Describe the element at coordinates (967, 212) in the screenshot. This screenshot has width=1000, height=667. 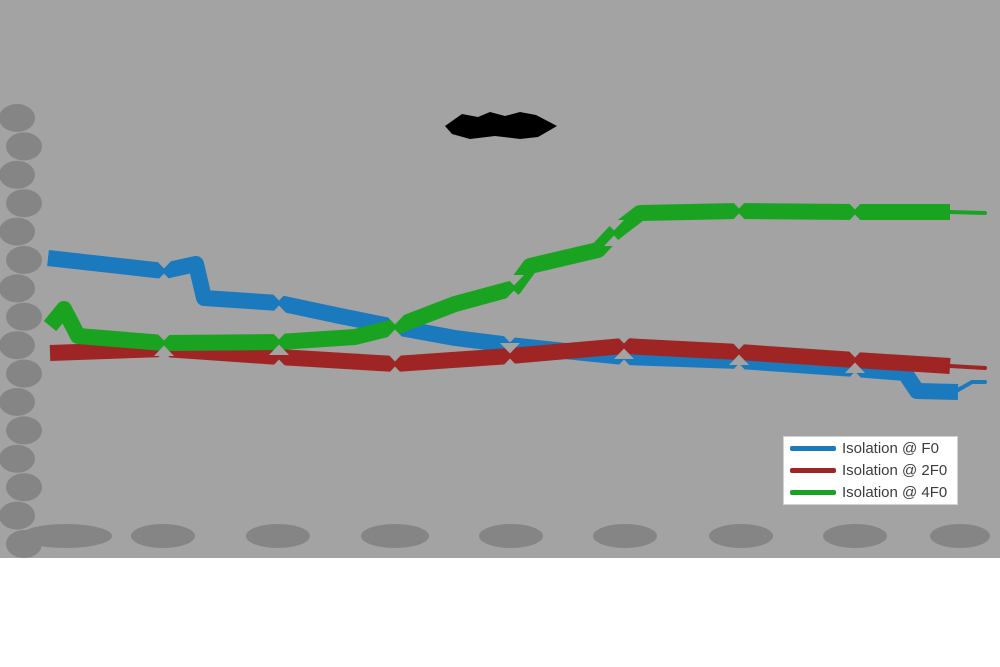
I see `series-line-2-tip` at that location.